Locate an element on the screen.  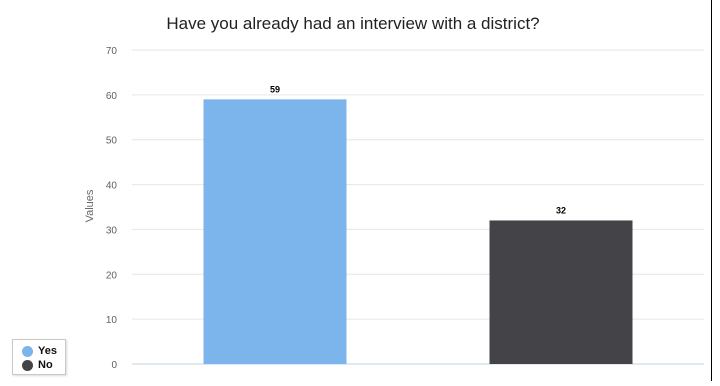
data-labels: 59 32 is located at coordinates (418, 149).